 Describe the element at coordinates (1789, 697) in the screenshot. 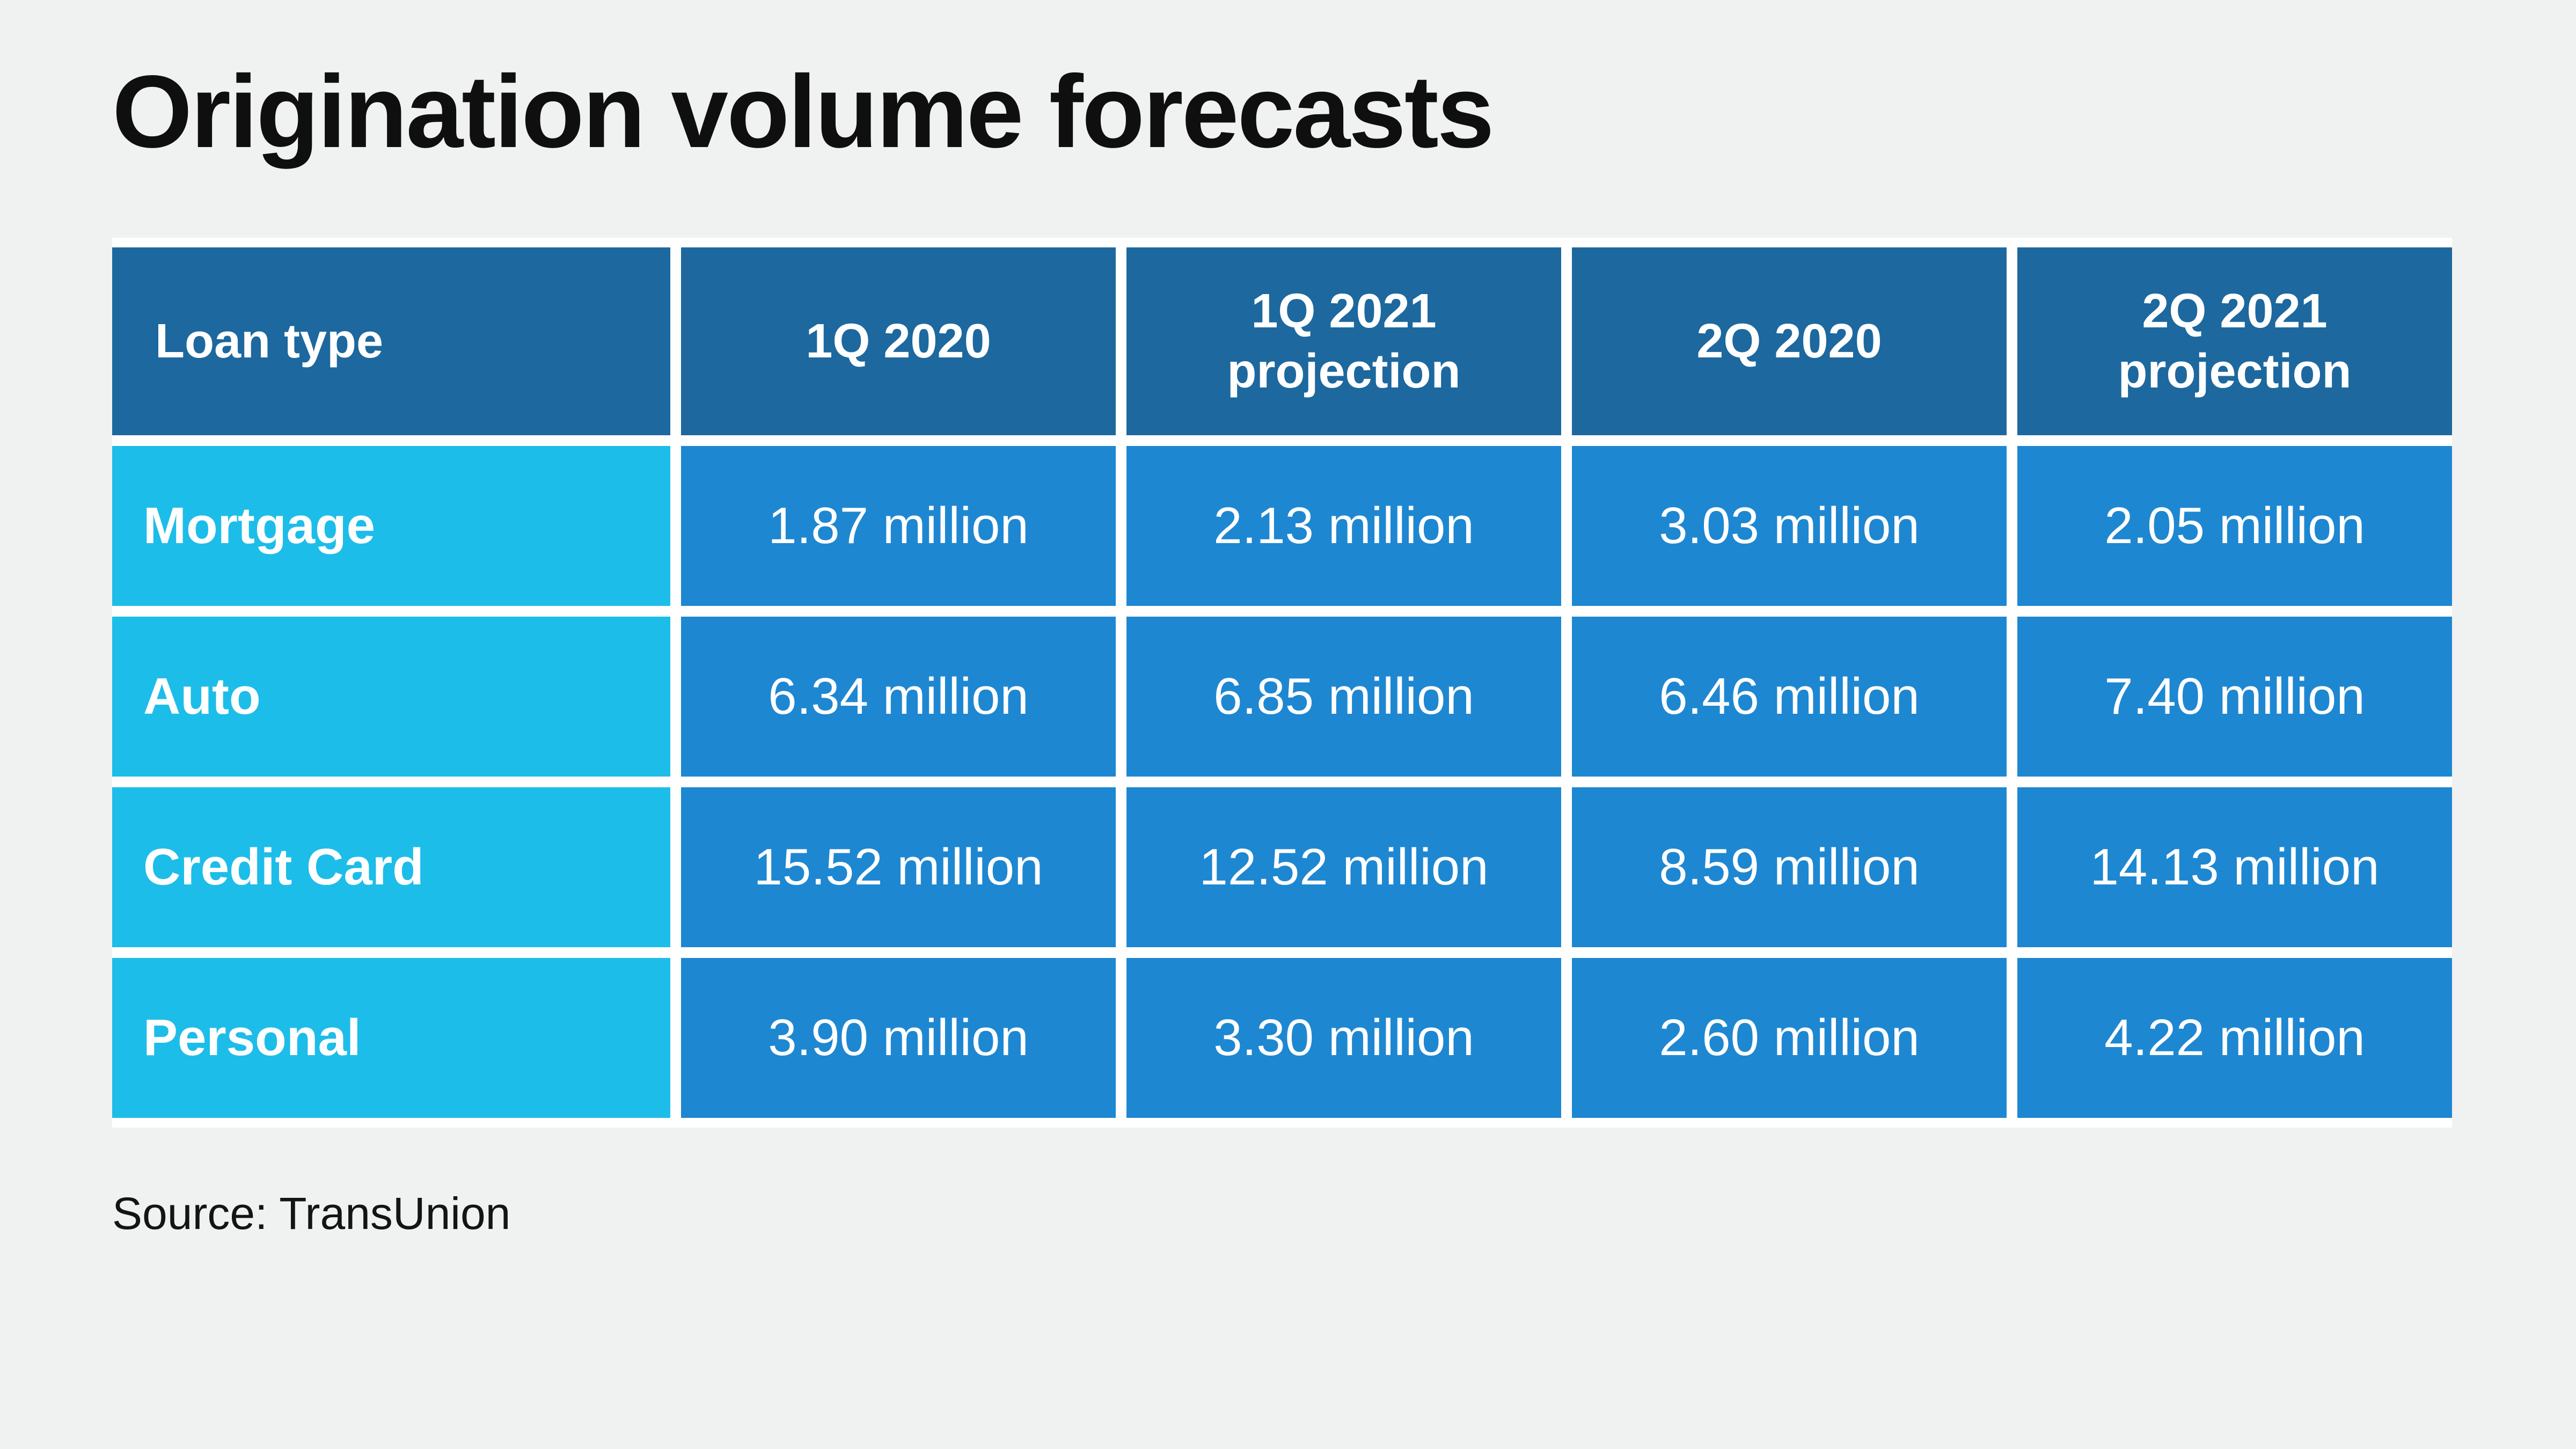

I see `table-cell-auto-2q2020: 6.46 million` at that location.